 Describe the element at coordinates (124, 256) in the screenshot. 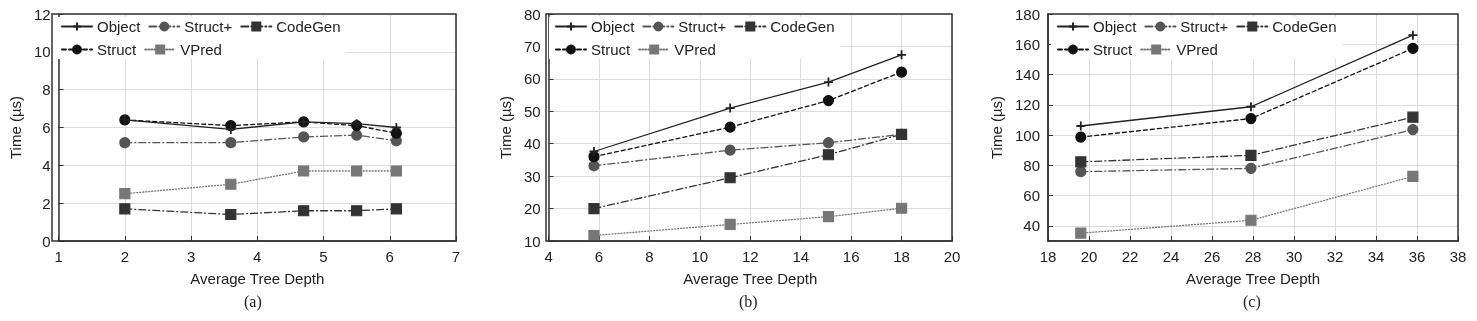

I see `x-tick-label: 2` at that location.